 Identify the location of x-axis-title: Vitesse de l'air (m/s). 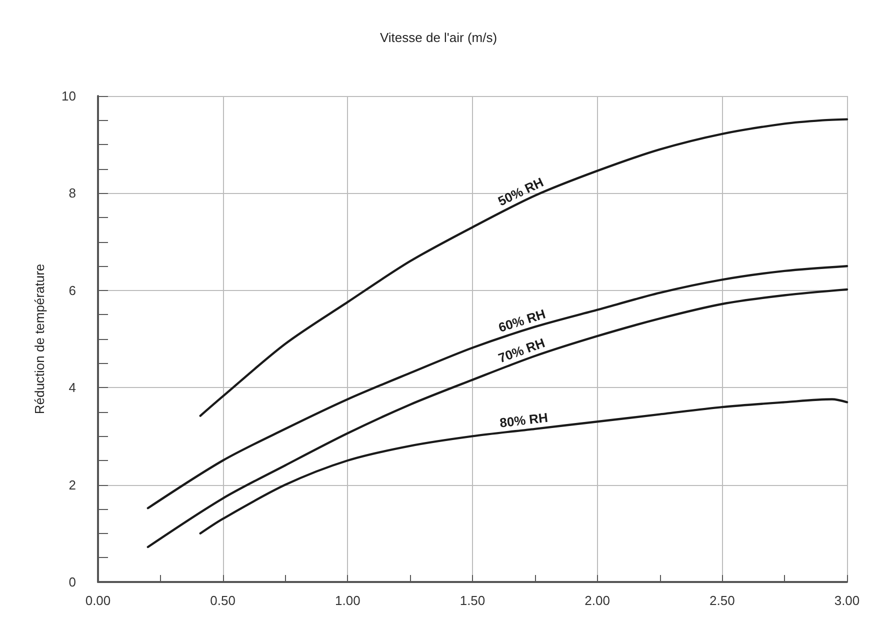
(439, 37).